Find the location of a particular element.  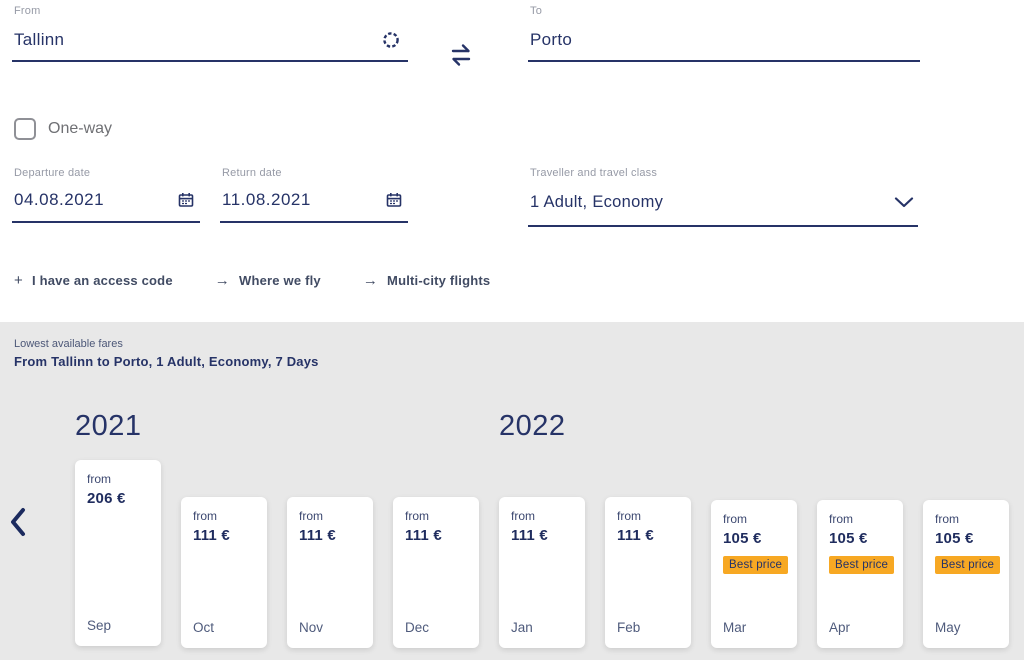

one-way-label: One-way is located at coordinates (80, 128).